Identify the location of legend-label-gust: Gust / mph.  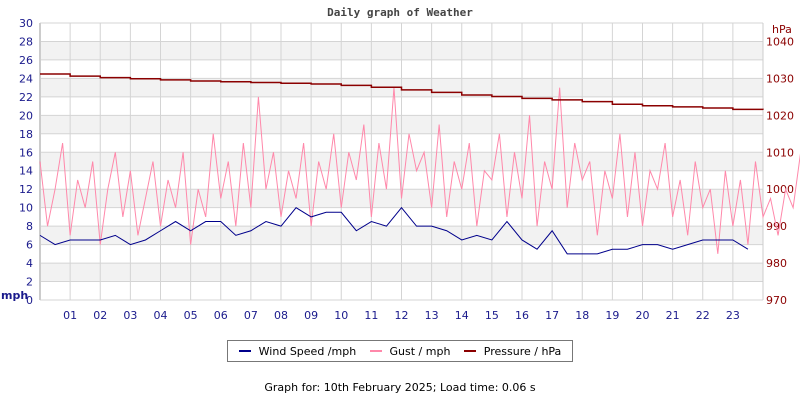
(420, 351).